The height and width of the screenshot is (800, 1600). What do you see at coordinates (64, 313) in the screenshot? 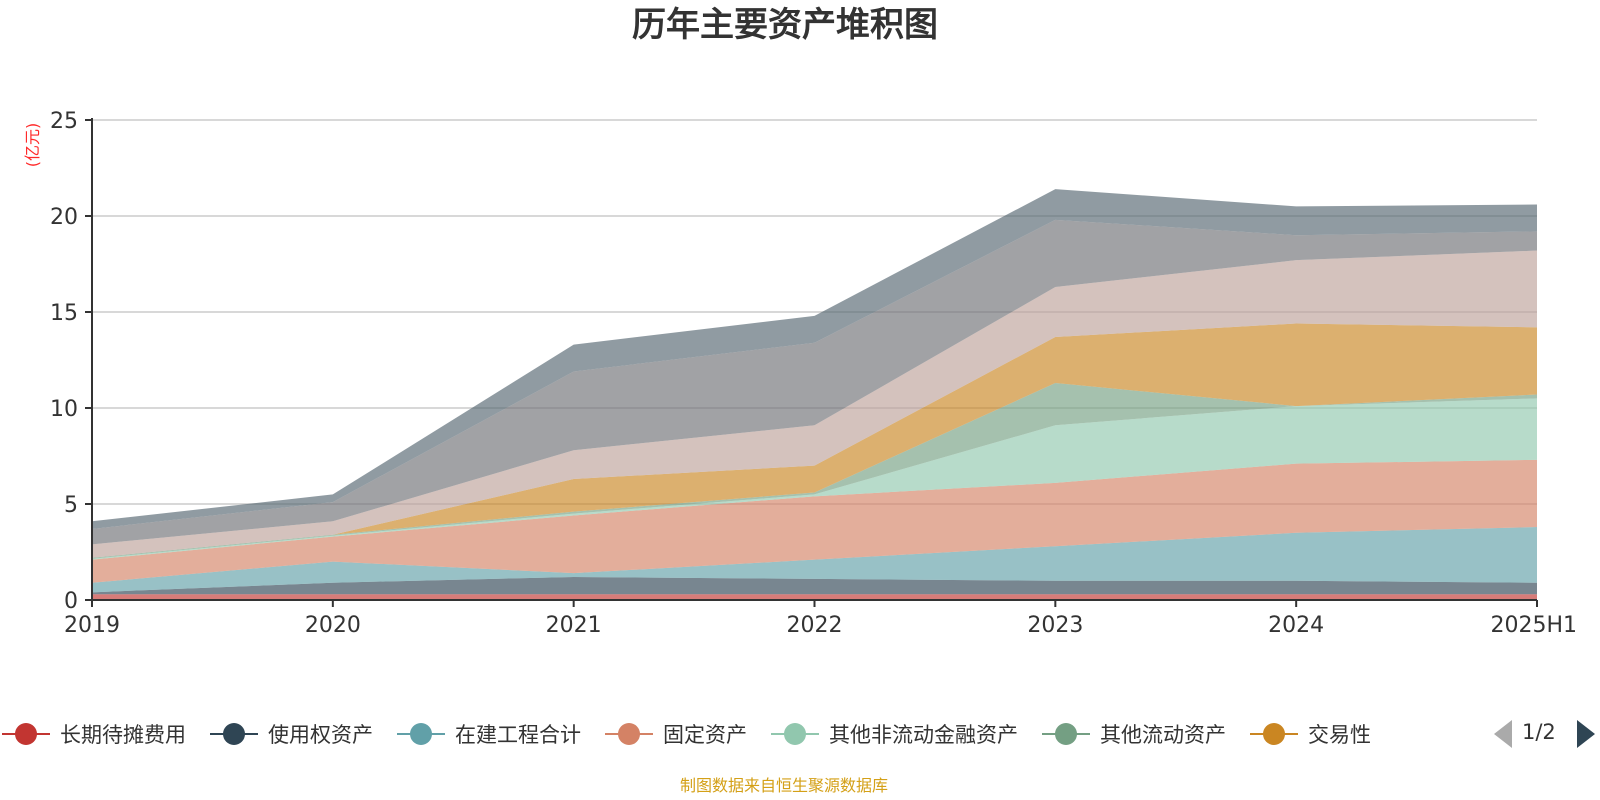
I see `y-tick-label: 15` at bounding box center [64, 313].